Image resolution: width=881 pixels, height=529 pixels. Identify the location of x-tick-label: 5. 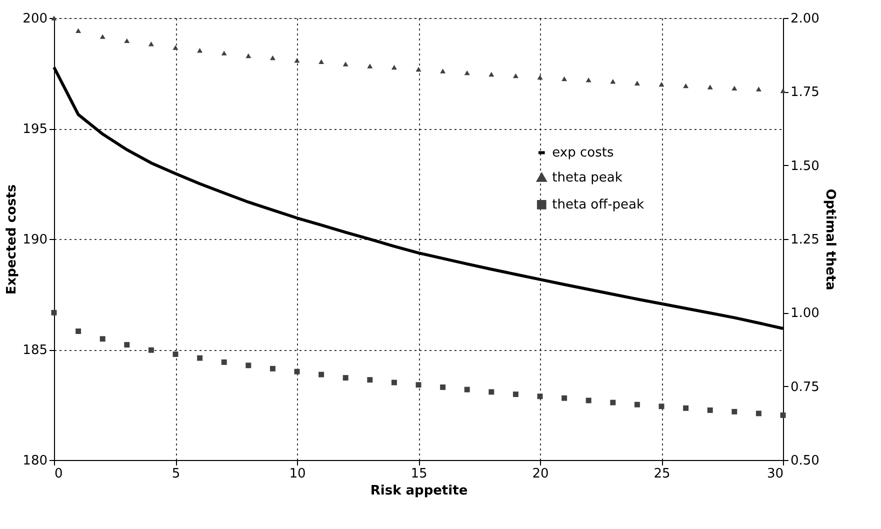
(176, 474).